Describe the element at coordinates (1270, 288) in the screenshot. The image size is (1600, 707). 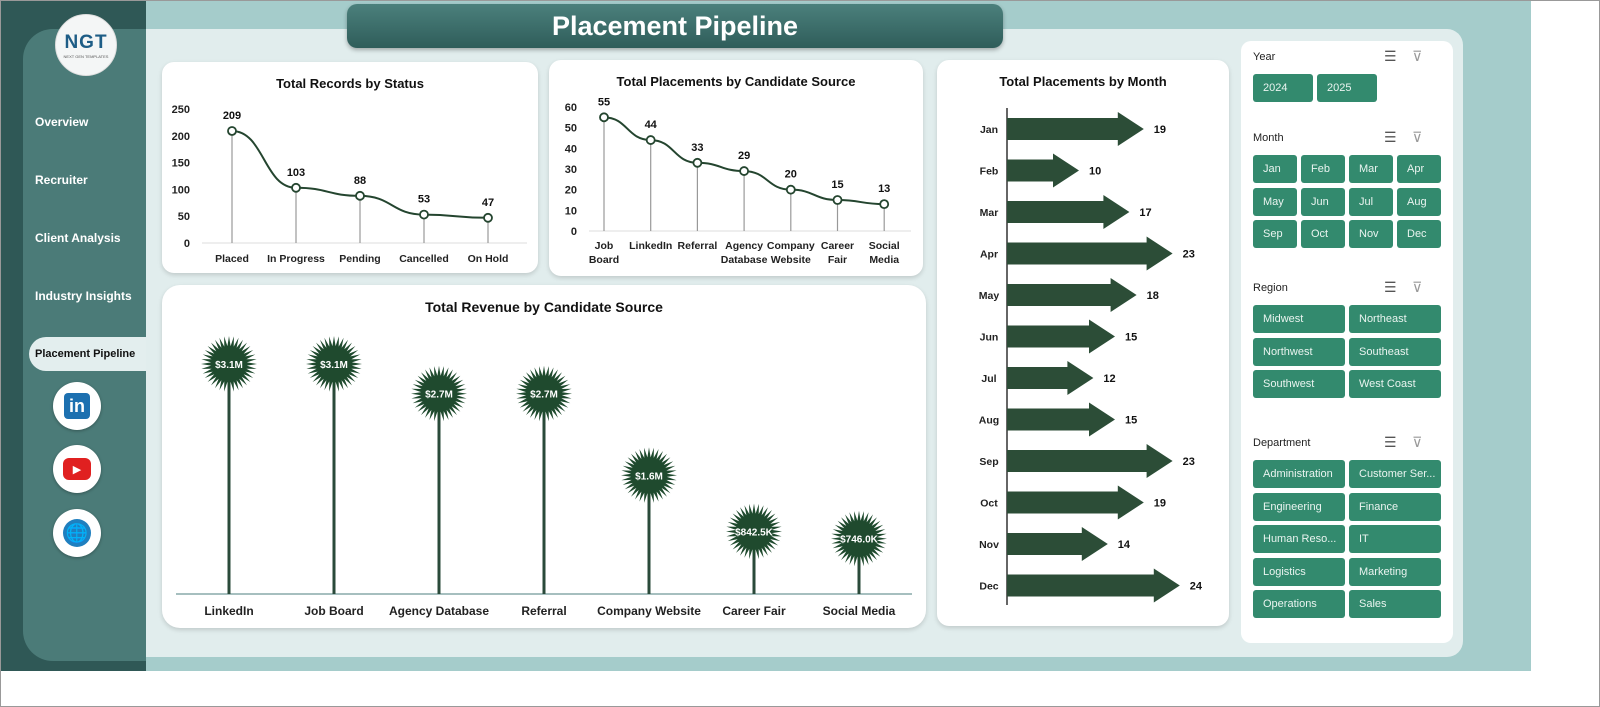
I see `slicer-title: Region` at that location.